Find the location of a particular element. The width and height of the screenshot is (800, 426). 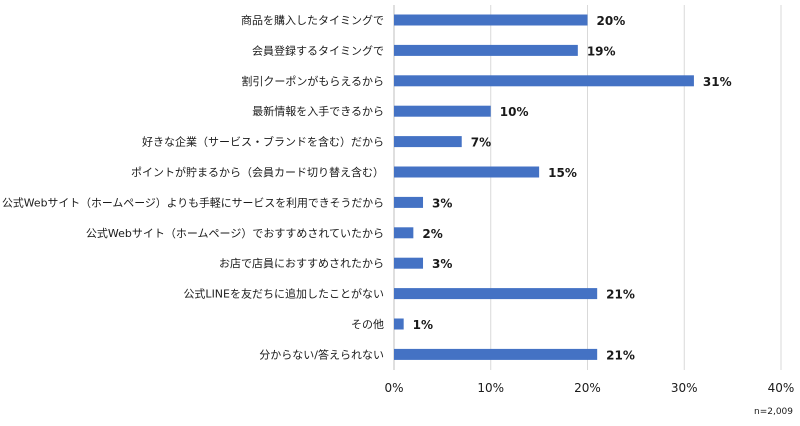

category-label-0: 商品を購入したタイミングで is located at coordinates (312, 20).